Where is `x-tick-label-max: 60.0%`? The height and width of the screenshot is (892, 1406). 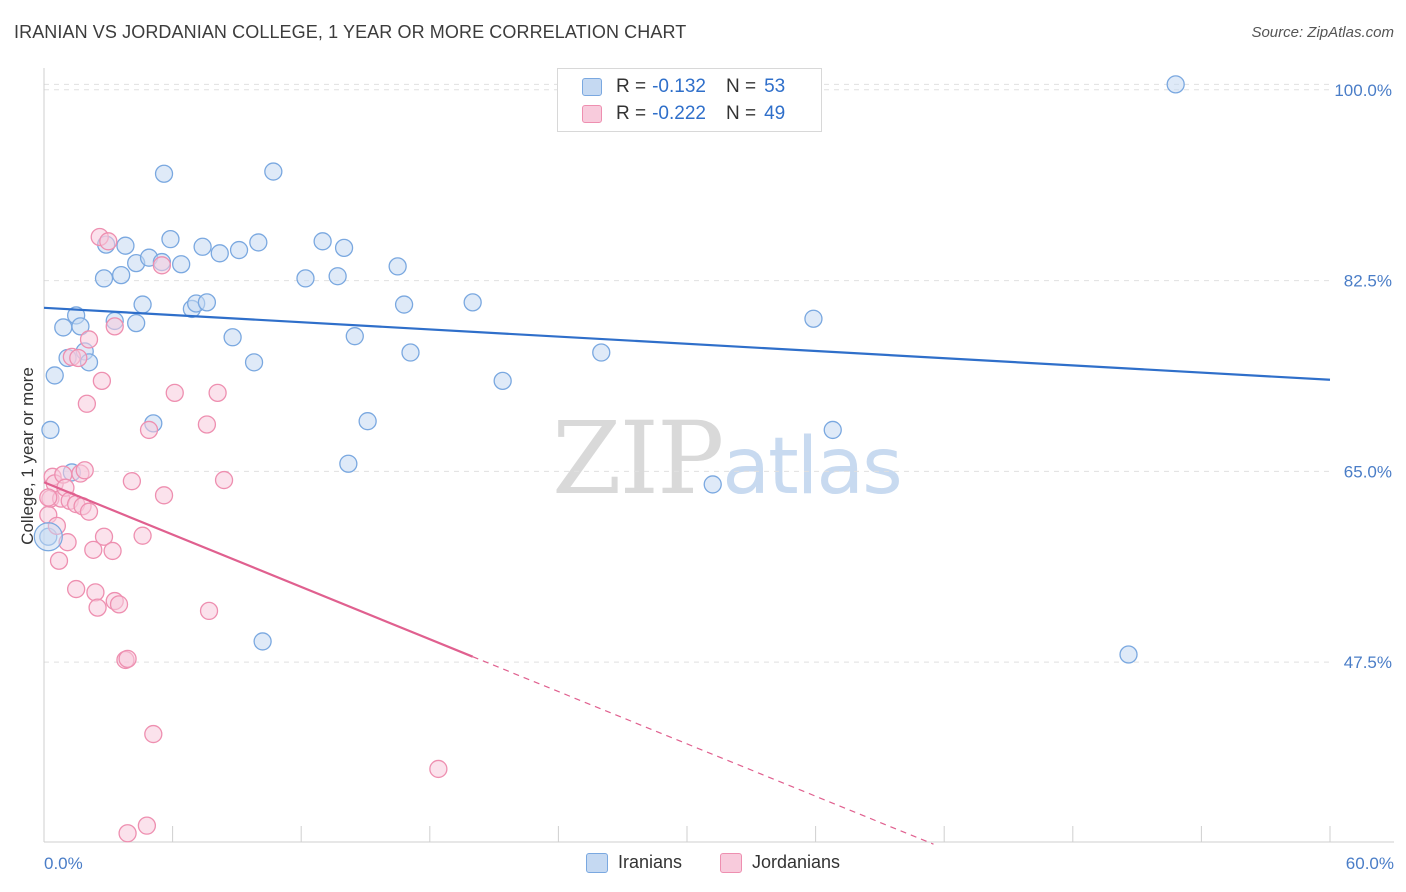
x-tick-label-max: 60.0% is located at coordinates (1370, 863).